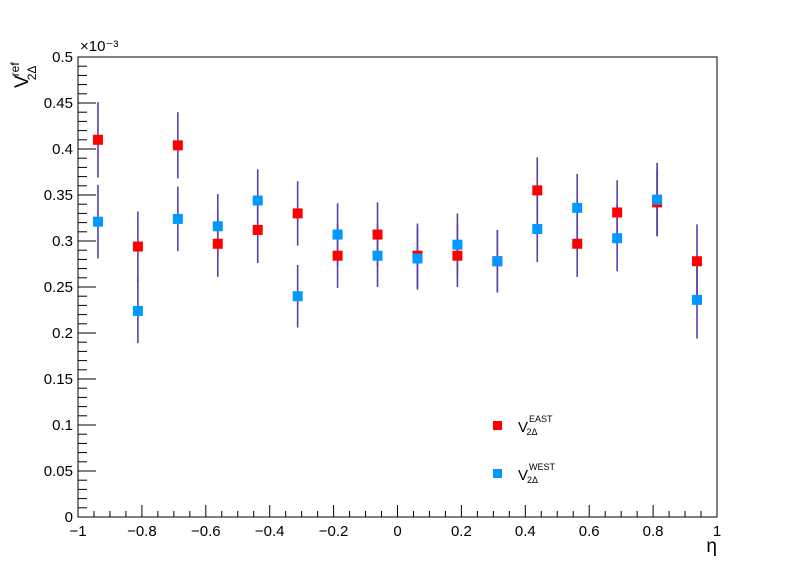 This screenshot has width=798, height=575. What do you see at coordinates (497, 425) in the screenshot?
I see `legend-marker-east` at bounding box center [497, 425].